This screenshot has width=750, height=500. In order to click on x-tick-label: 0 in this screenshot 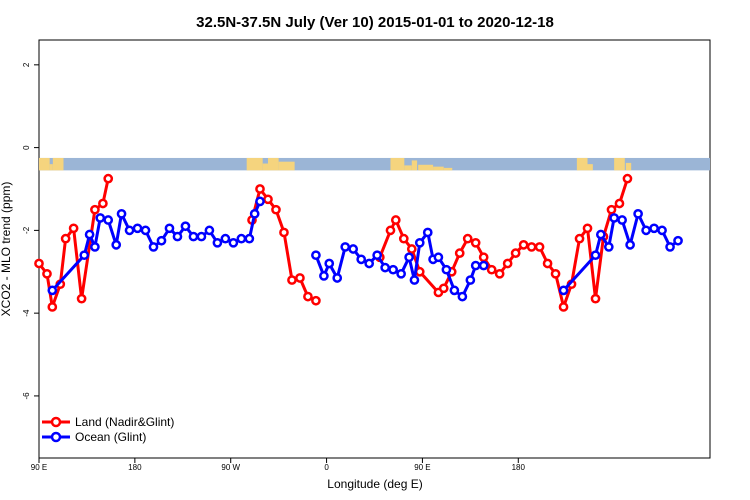, I will do `click(326, 467)`.